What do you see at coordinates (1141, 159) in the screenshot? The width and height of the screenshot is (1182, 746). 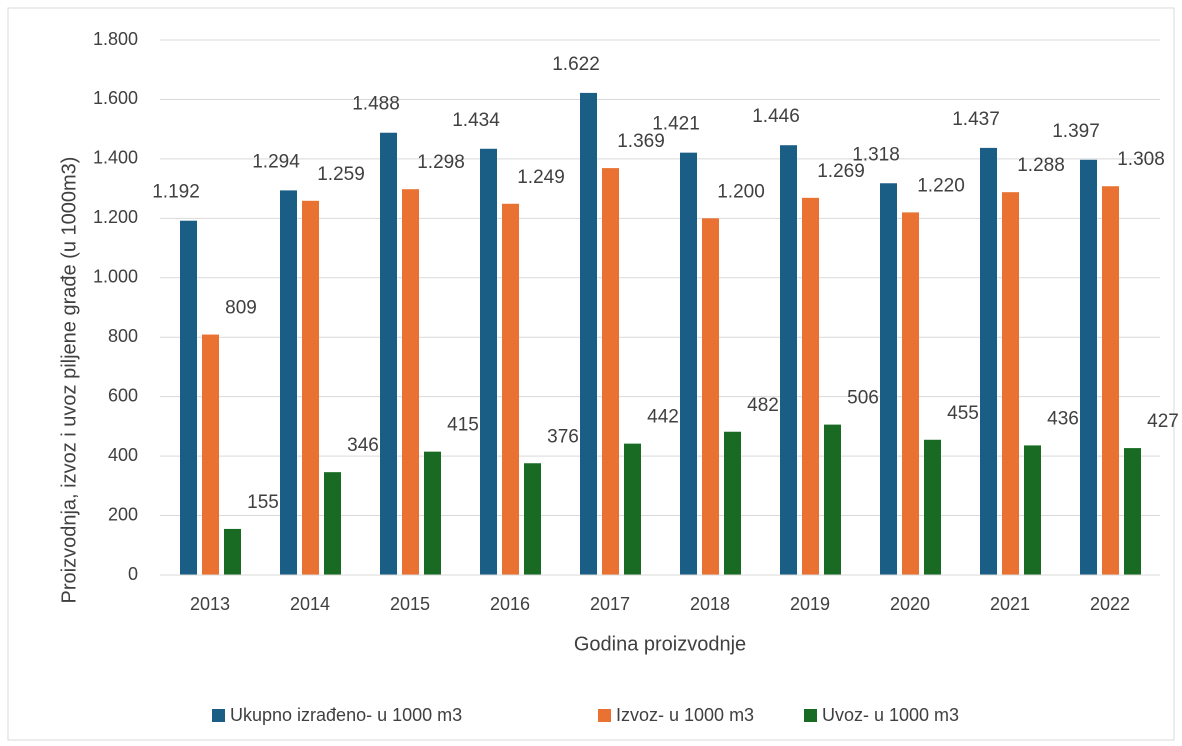 I see `data-label: 1.308` at bounding box center [1141, 159].